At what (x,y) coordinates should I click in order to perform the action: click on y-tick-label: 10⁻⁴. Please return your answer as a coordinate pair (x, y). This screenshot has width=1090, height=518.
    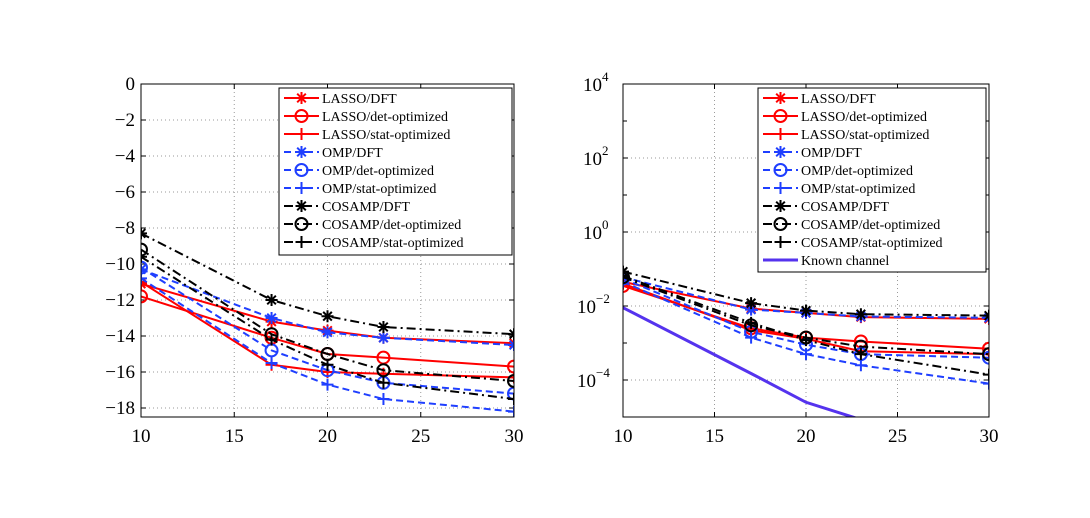
    Looking at the image, I should click on (593, 378).